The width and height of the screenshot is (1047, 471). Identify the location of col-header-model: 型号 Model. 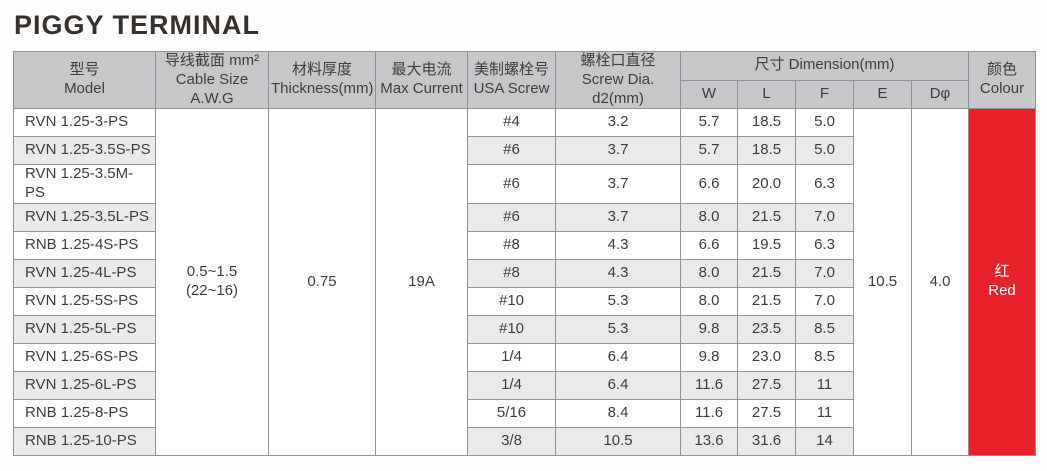
(84, 80).